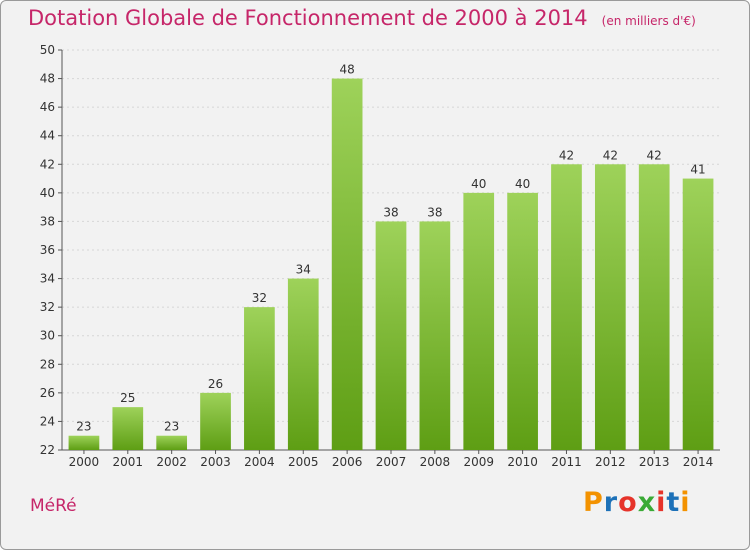 Image resolution: width=750 pixels, height=550 pixels. I want to click on data-label: 25, so click(127, 398).